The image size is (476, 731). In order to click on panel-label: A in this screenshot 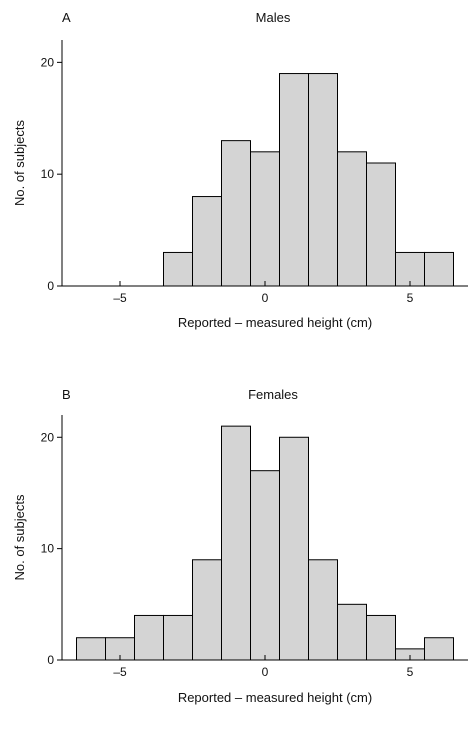, I will do `click(66, 17)`.